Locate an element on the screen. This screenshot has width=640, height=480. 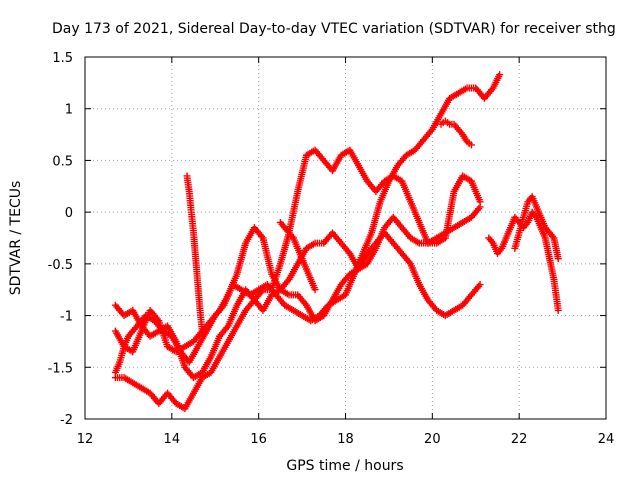
y-tick-label: 1.5 is located at coordinates (62, 58).